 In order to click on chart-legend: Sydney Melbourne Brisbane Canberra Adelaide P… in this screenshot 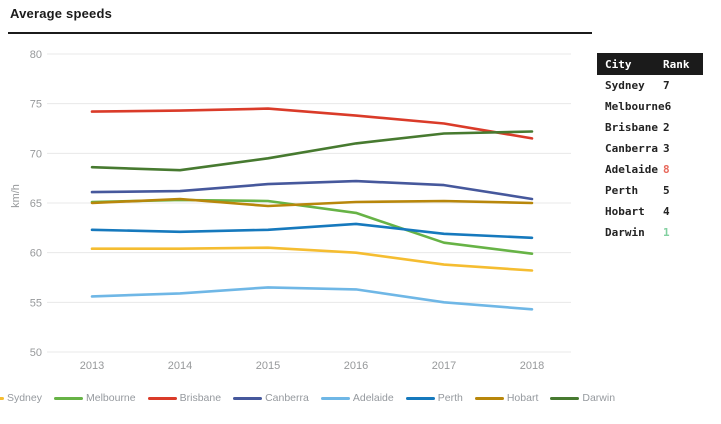, I will do `click(307, 398)`.